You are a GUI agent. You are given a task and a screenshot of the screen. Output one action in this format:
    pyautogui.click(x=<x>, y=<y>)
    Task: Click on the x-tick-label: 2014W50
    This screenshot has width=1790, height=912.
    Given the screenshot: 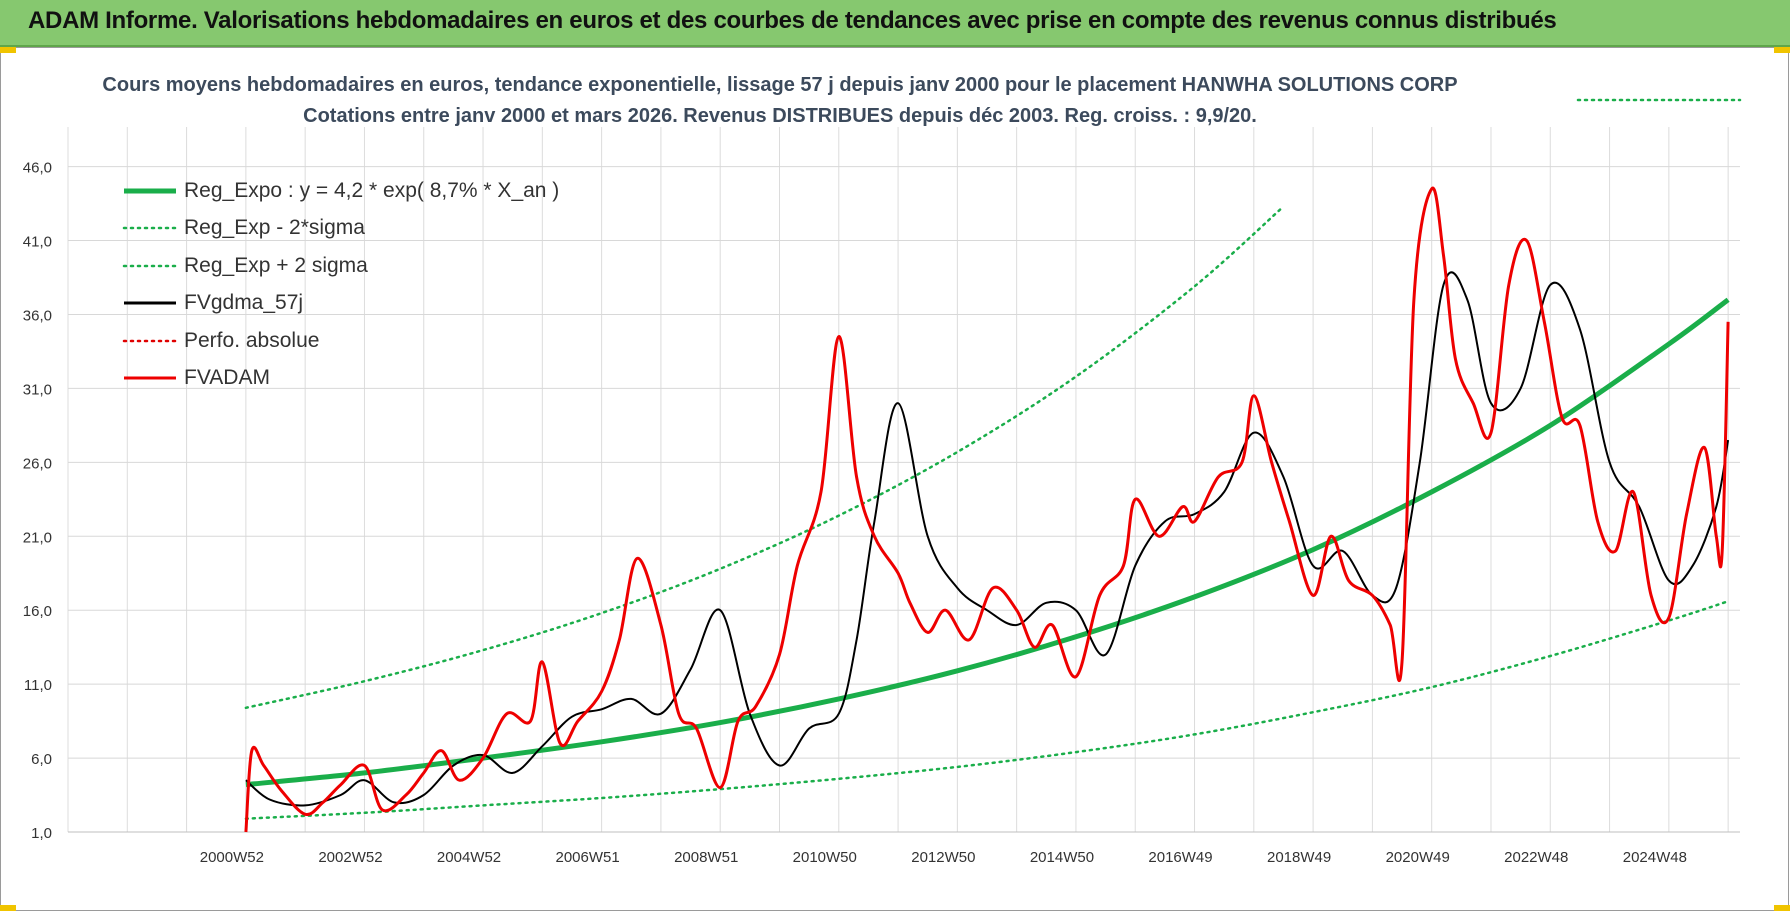 What is the action you would take?
    pyautogui.click(x=1062, y=857)
    